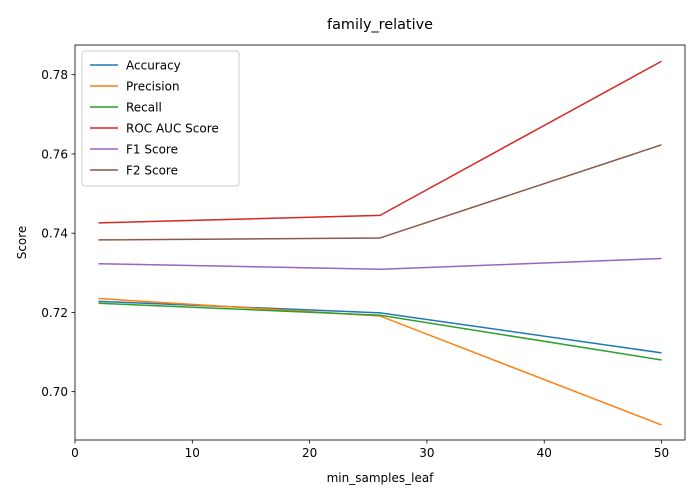  Describe the element at coordinates (75, 453) in the screenshot. I see `x-tick-label: 0` at that location.